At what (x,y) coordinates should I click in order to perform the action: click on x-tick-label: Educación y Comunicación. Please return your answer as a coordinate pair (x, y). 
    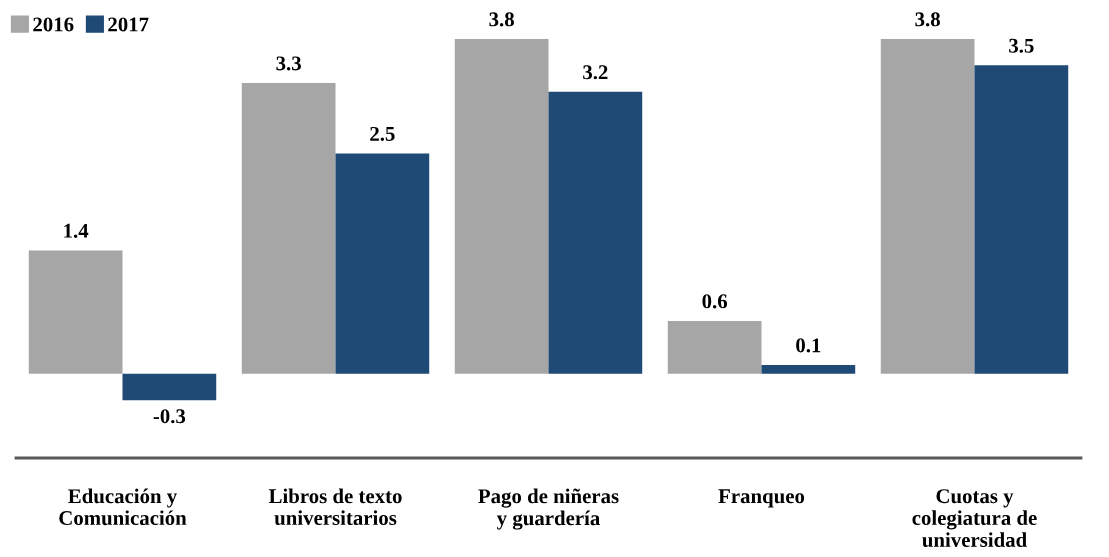
    Looking at the image, I should click on (123, 507).